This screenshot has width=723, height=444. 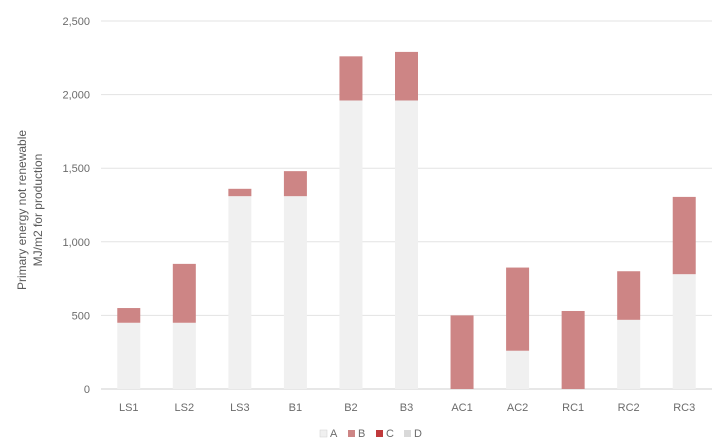 What do you see at coordinates (418, 434) in the screenshot?
I see `legend-label: D` at bounding box center [418, 434].